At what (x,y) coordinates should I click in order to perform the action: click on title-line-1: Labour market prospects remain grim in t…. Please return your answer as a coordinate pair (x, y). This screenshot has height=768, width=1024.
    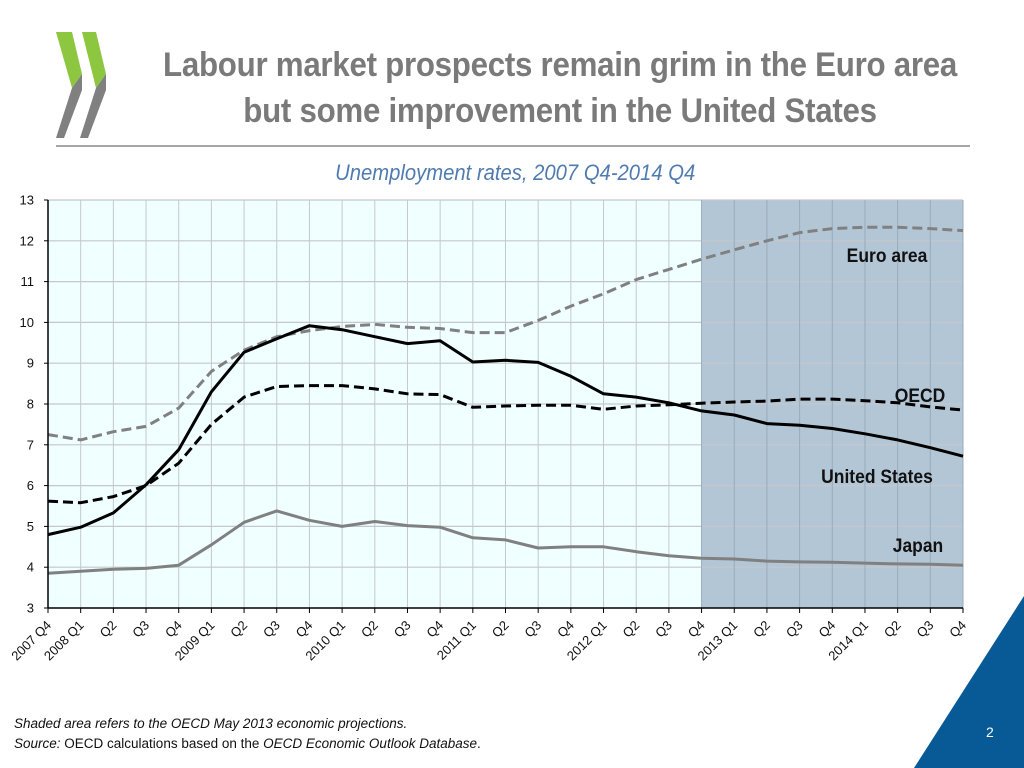
    Looking at the image, I should click on (560, 65).